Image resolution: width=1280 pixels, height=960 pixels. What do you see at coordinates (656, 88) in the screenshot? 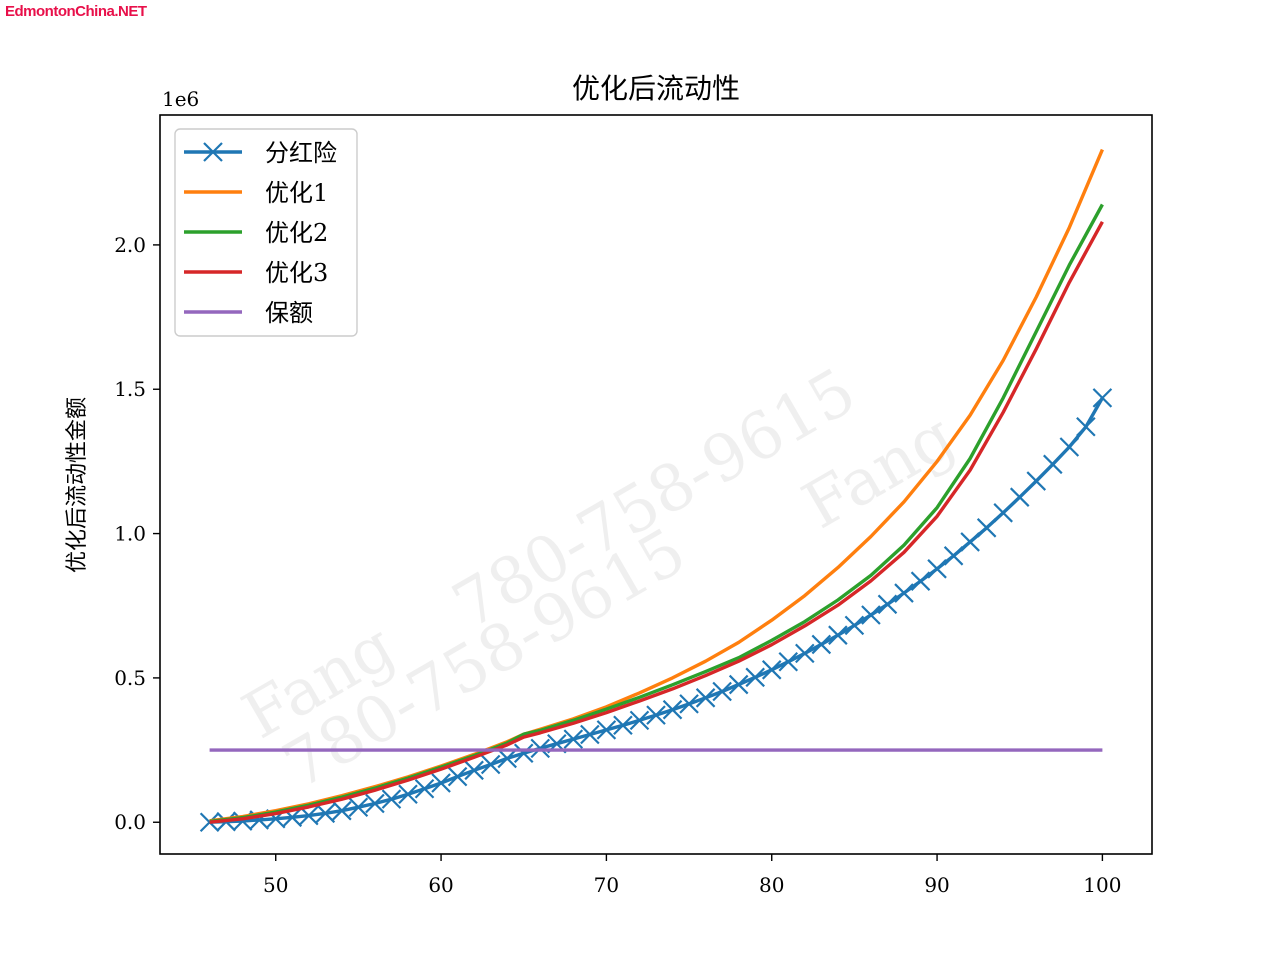
I see `chart-title: 优化后流动性` at bounding box center [656, 88].